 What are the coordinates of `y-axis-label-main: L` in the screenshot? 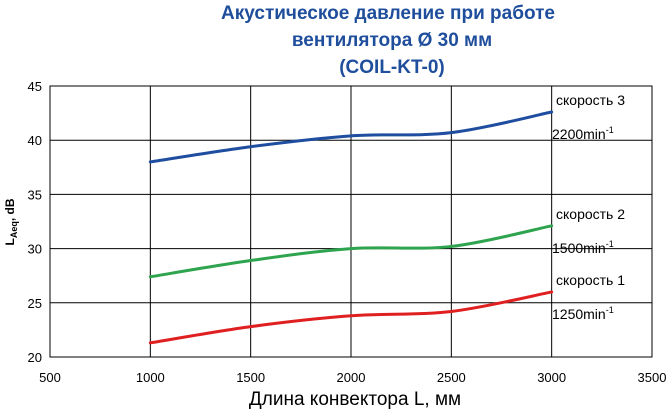 It's located at (10, 241).